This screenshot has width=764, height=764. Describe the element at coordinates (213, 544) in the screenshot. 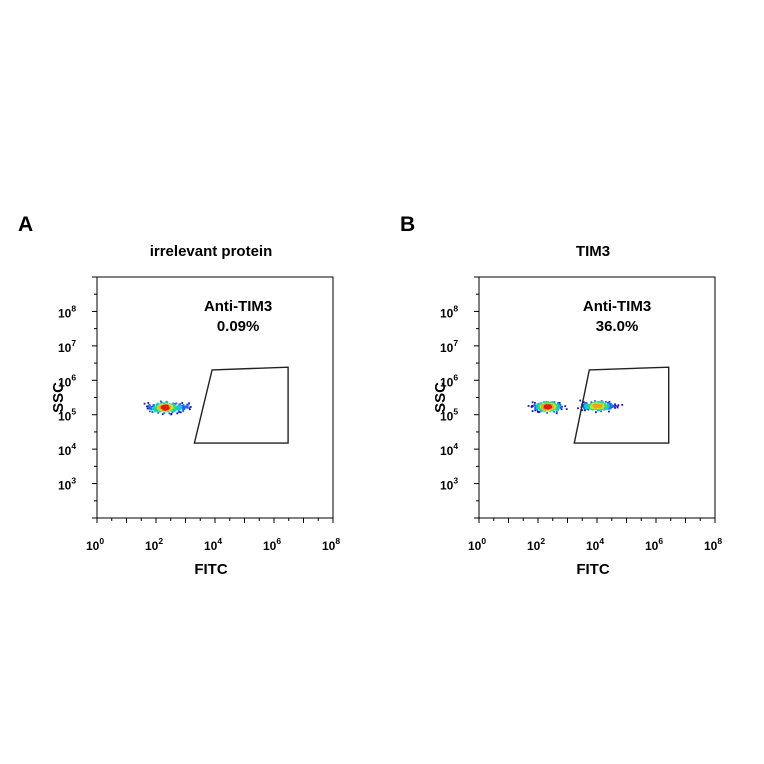

I see `x-tick-label: 10⁴` at that location.